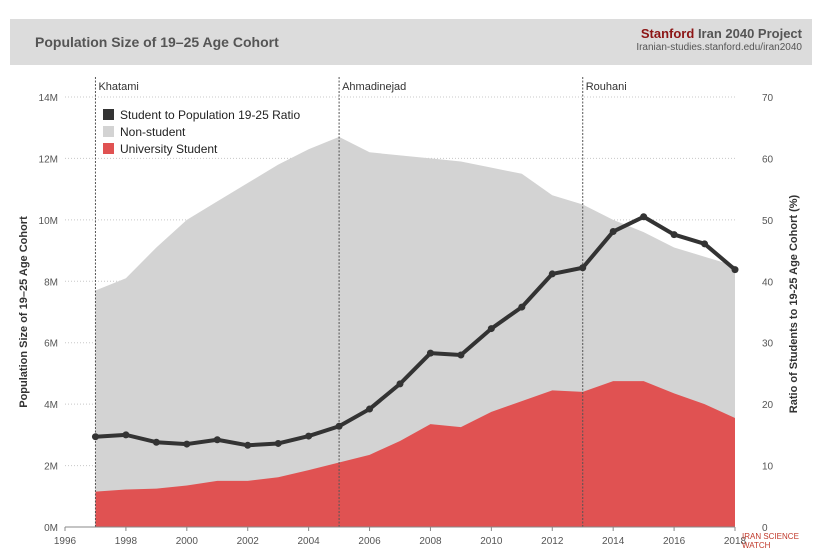  I want to click on y-tick-label: 8M, so click(51, 282).